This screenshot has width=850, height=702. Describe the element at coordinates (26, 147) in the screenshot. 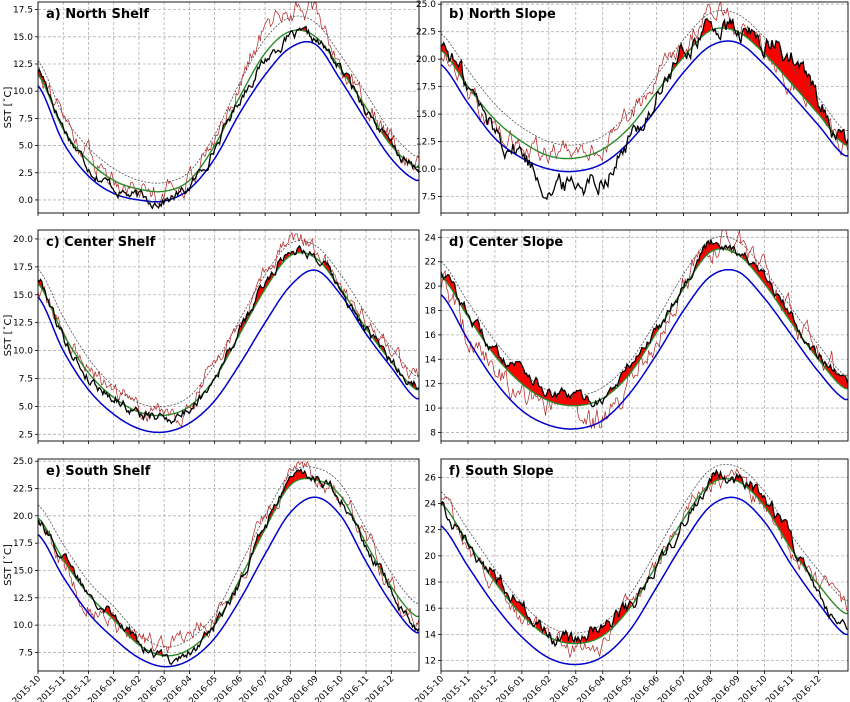

I see `y-tick-label: 5.0` at that location.